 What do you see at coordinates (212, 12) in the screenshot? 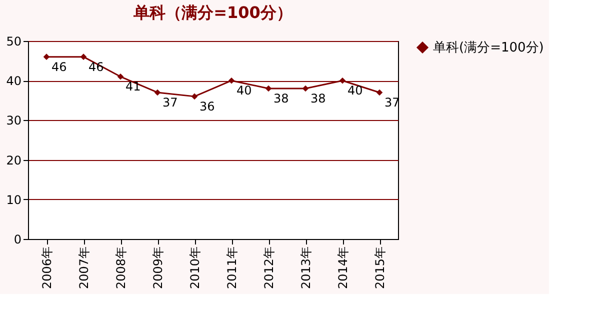
I see `chart-title: 单科（满分=100分）` at bounding box center [212, 12].